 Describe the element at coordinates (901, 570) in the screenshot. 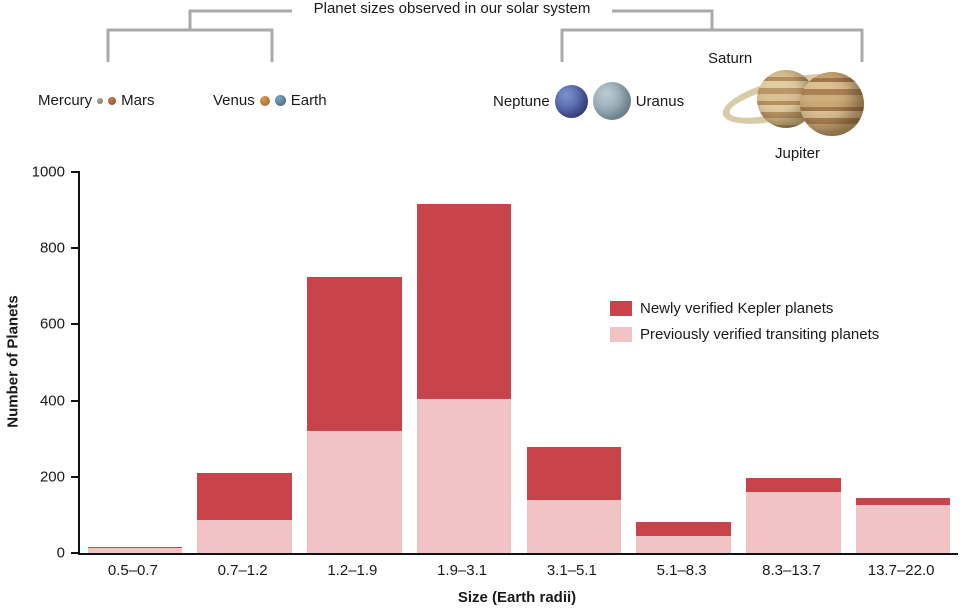

I see `x-tick-label: 13.7–22.0` at that location.